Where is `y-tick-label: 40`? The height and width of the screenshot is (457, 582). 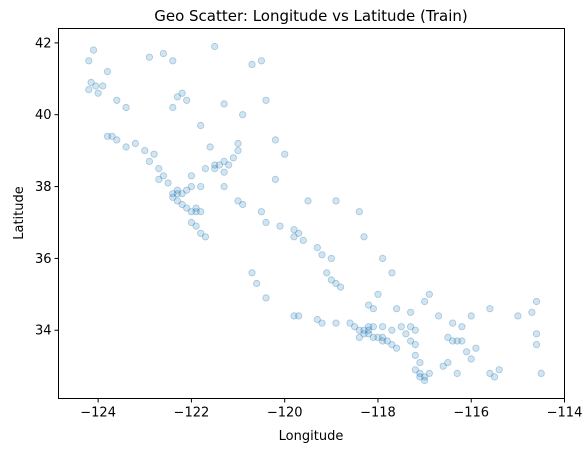 y-tick-label: 40 is located at coordinates (43, 115).